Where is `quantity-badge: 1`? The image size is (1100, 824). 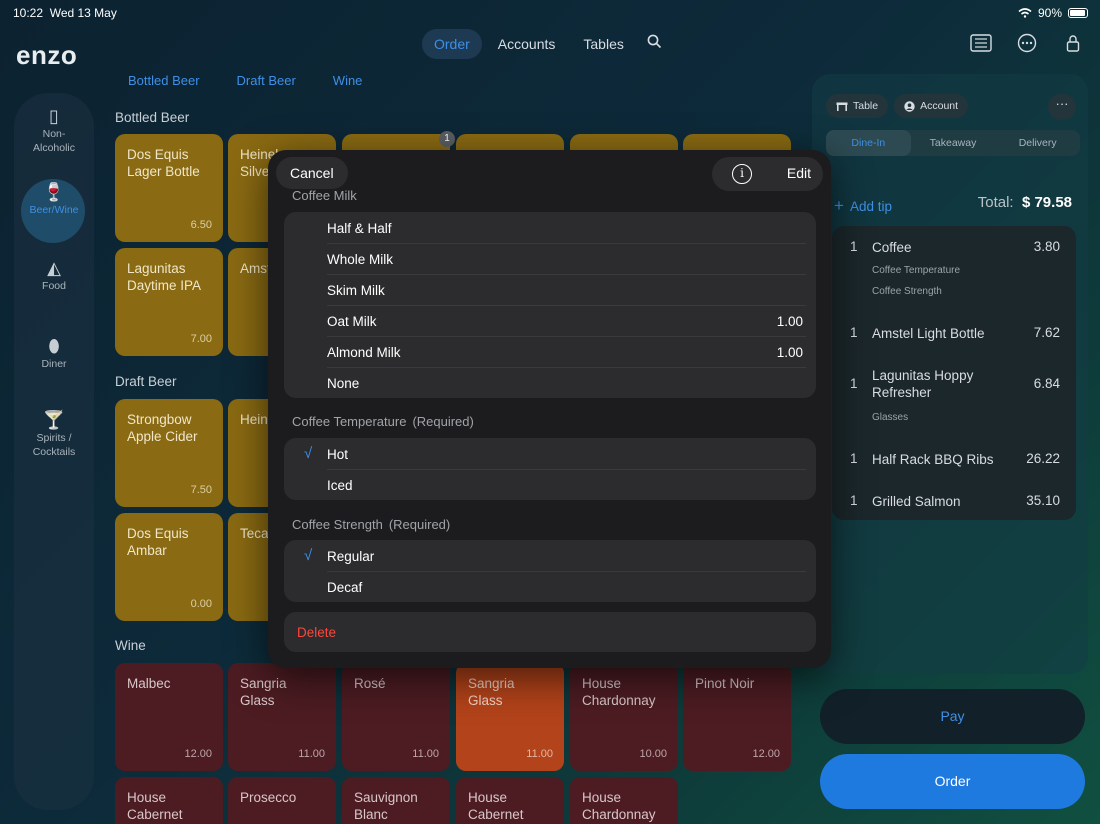
quantity-badge: 1 is located at coordinates (447, 139).